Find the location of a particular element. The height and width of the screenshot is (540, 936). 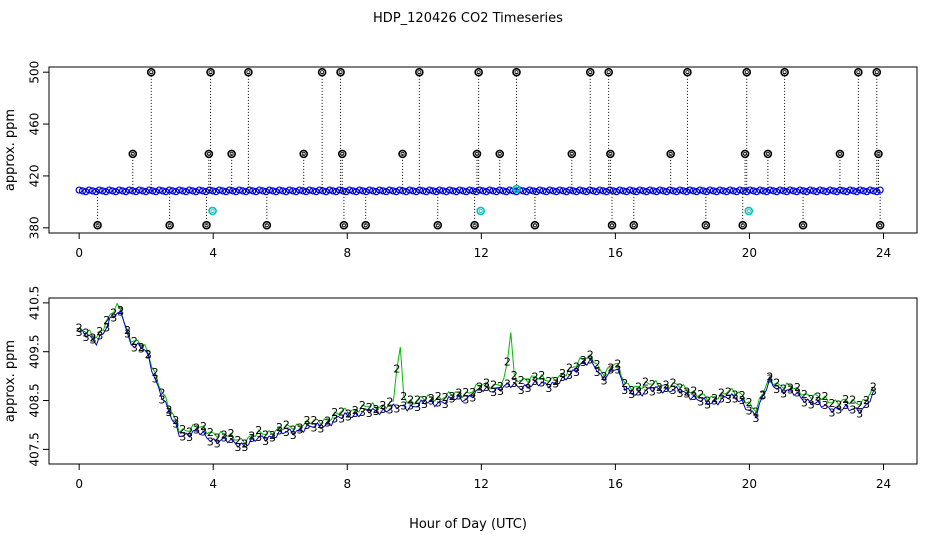

top-x-tick-label: 4 is located at coordinates (213, 253).